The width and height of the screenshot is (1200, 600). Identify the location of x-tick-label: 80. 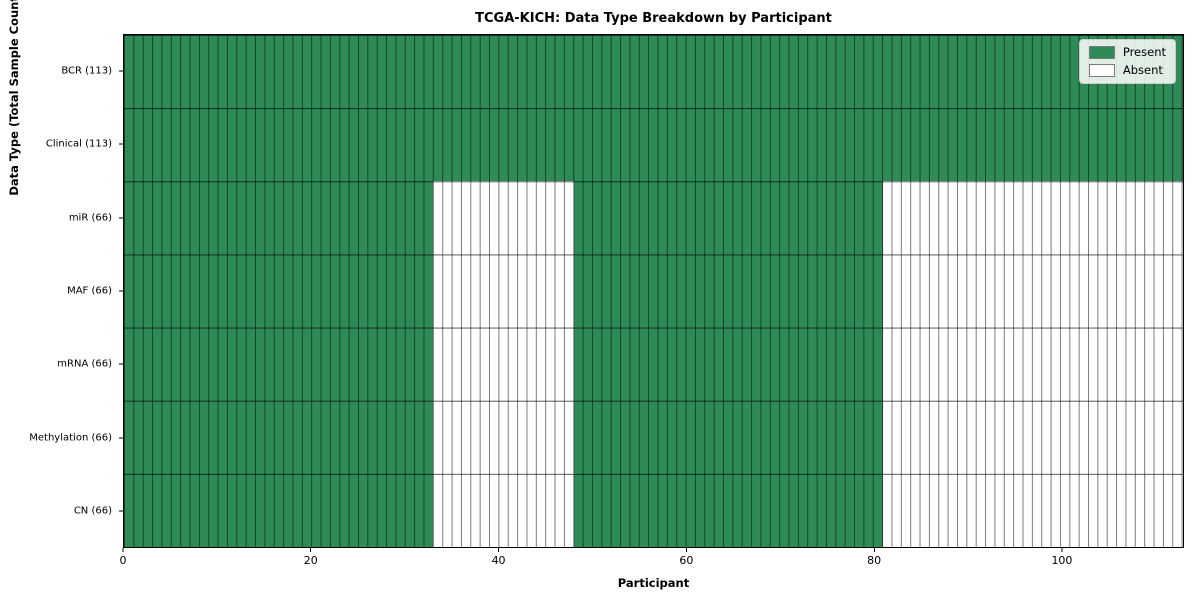
(874, 560).